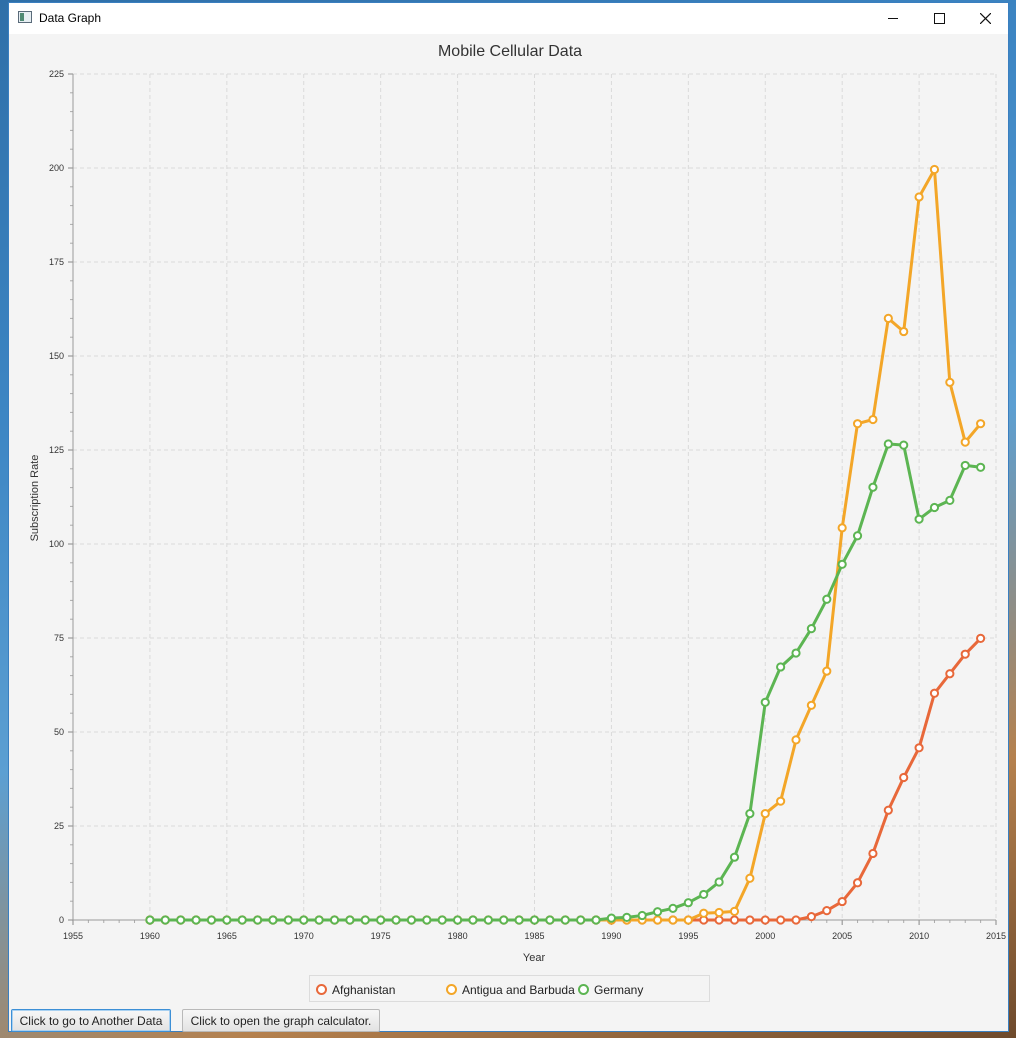  I want to click on legend-label: Afghanistan, so click(364, 989).